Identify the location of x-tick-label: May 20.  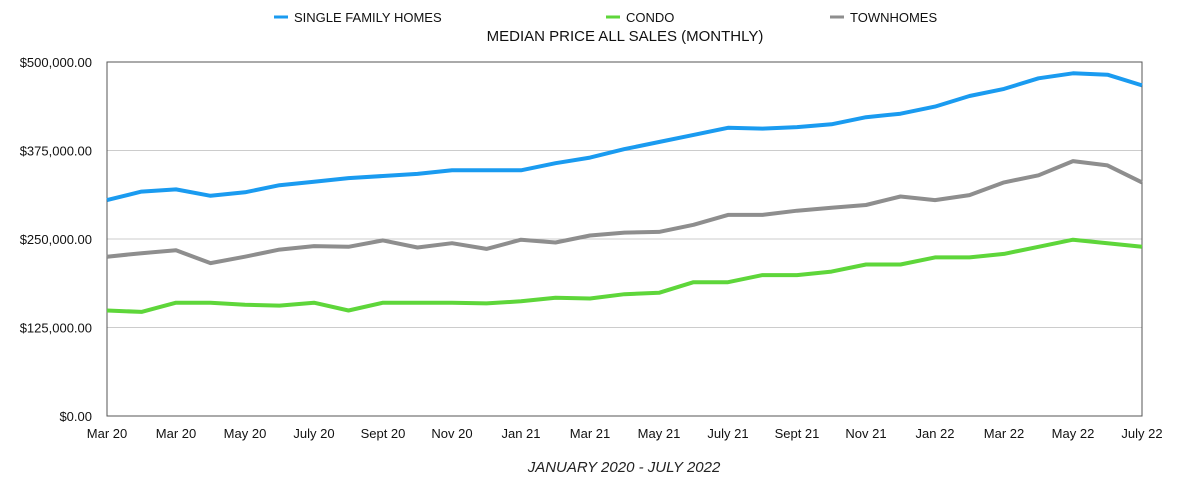
(245, 433).